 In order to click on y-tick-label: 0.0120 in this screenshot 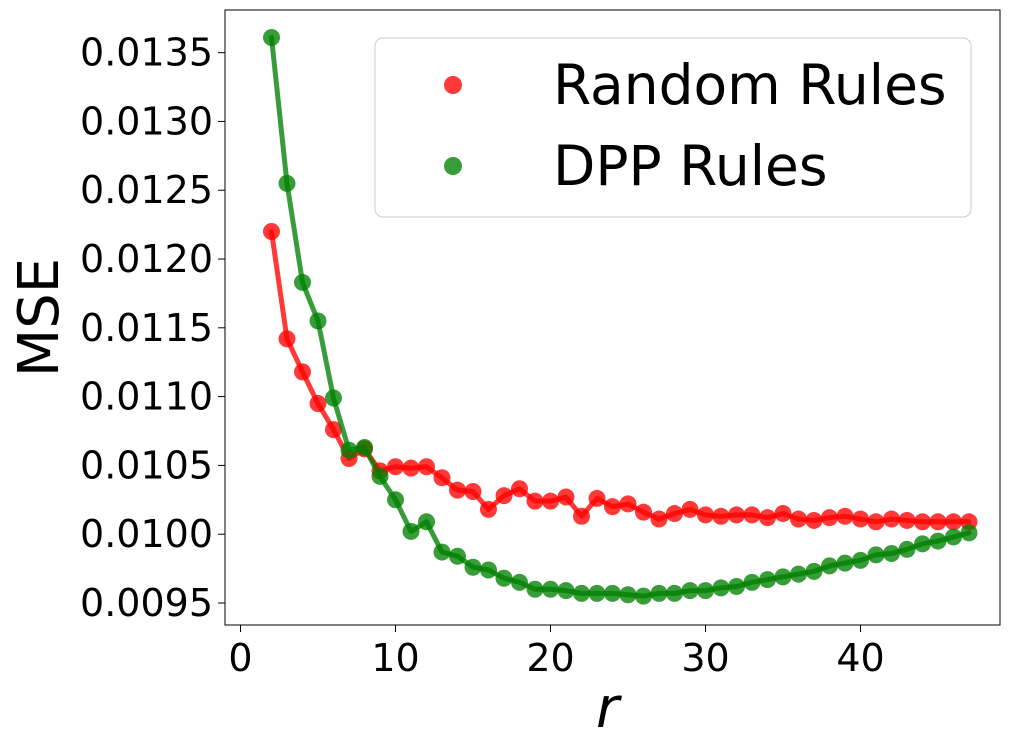, I will do `click(146, 259)`.